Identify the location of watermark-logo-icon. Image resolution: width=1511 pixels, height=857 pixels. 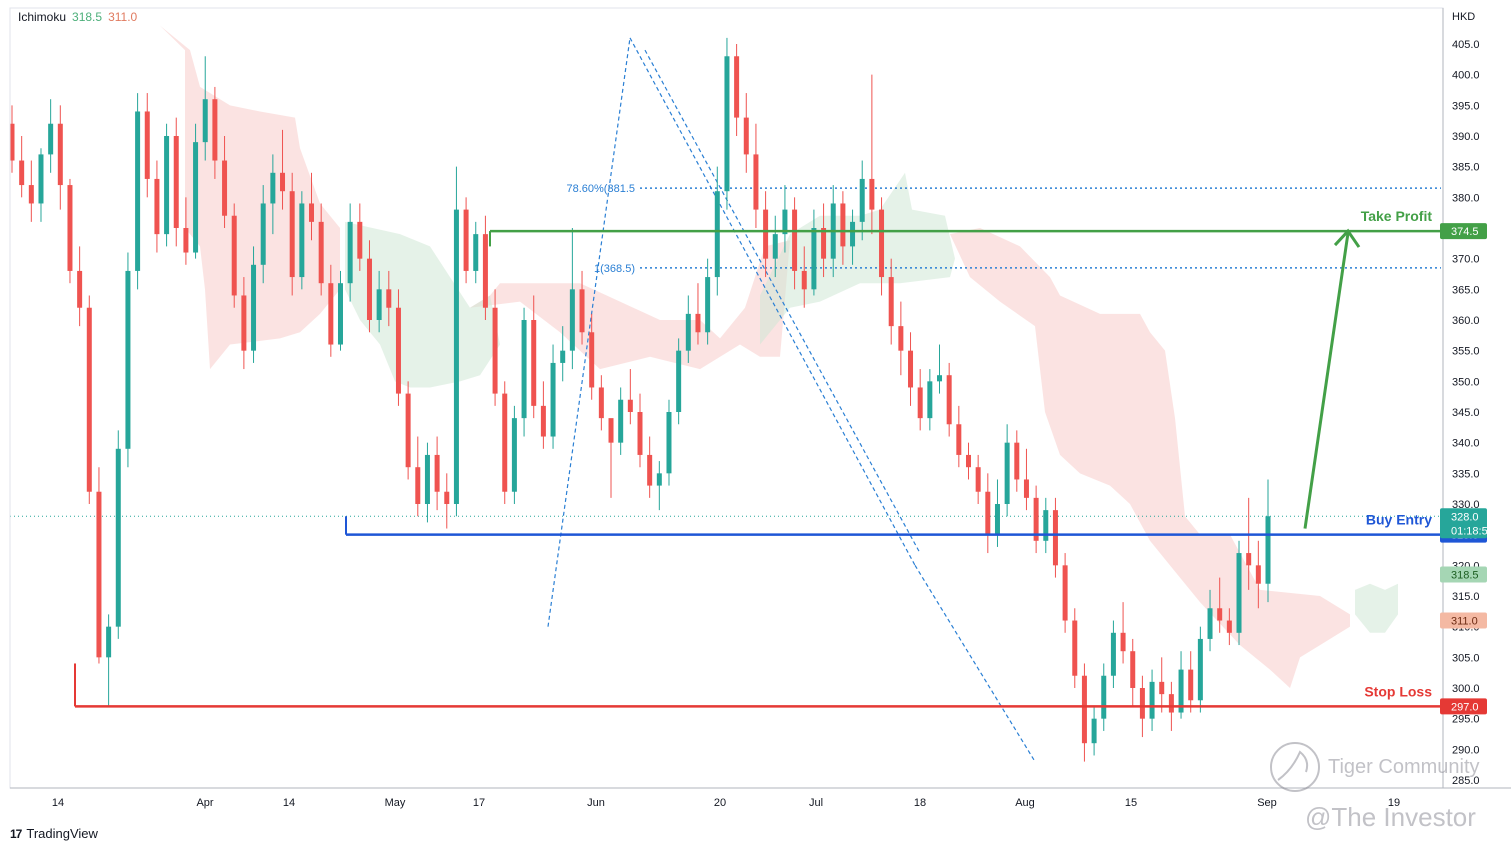
(1295, 767).